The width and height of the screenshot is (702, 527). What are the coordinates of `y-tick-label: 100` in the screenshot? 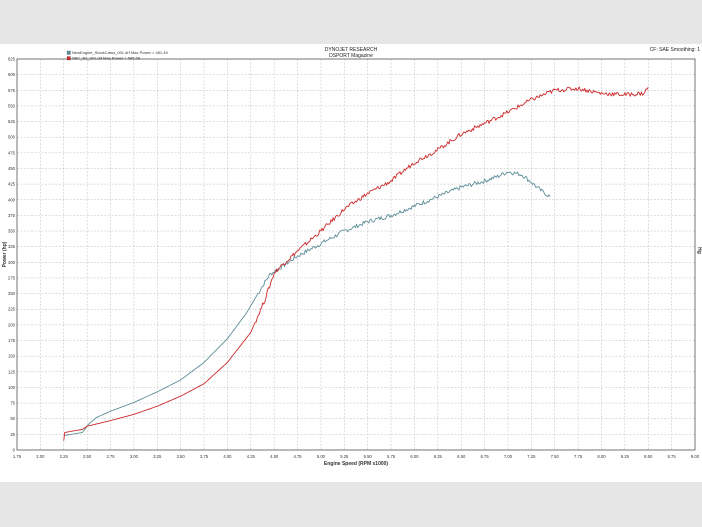 It's located at (12, 387).